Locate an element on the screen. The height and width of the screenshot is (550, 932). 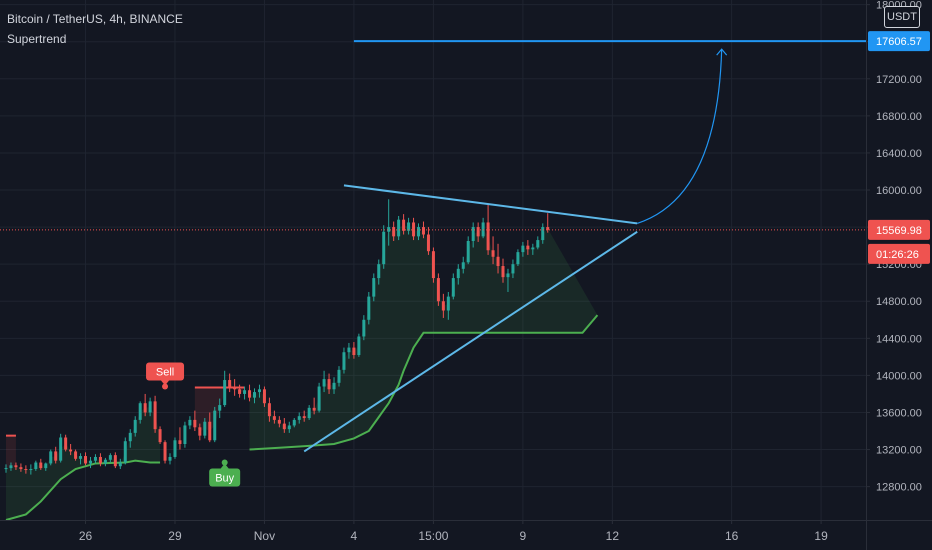
x-tick-label: 29 is located at coordinates (175, 536).